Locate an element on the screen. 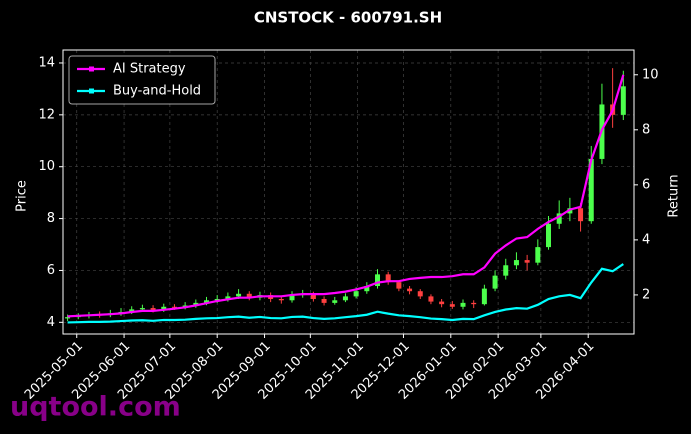 The height and width of the screenshot is (434, 691). y2-tick-label: 4 is located at coordinates (646, 239).